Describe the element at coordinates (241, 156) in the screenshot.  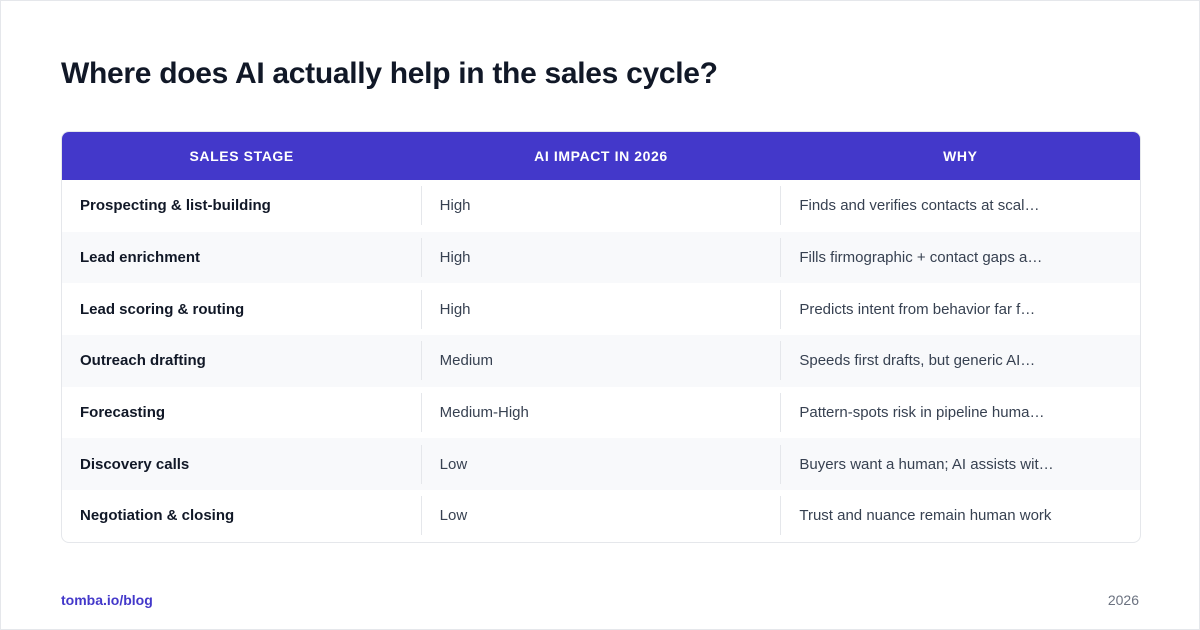
I see `column-header-sales-stage: SALES STAGE` at that location.